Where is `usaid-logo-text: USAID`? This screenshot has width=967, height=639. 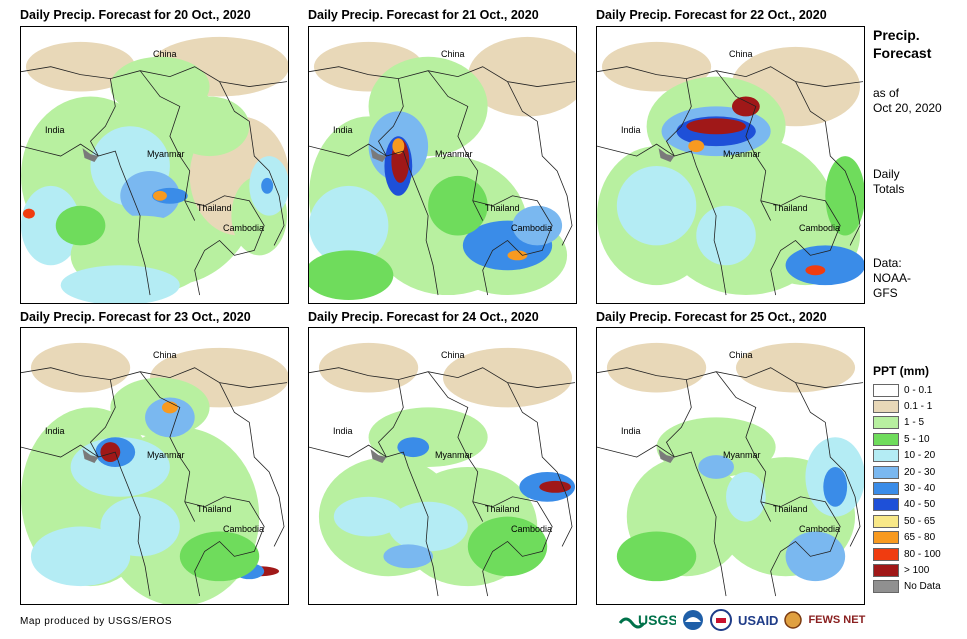
usaid-logo-text: USAID is located at coordinates (758, 620).